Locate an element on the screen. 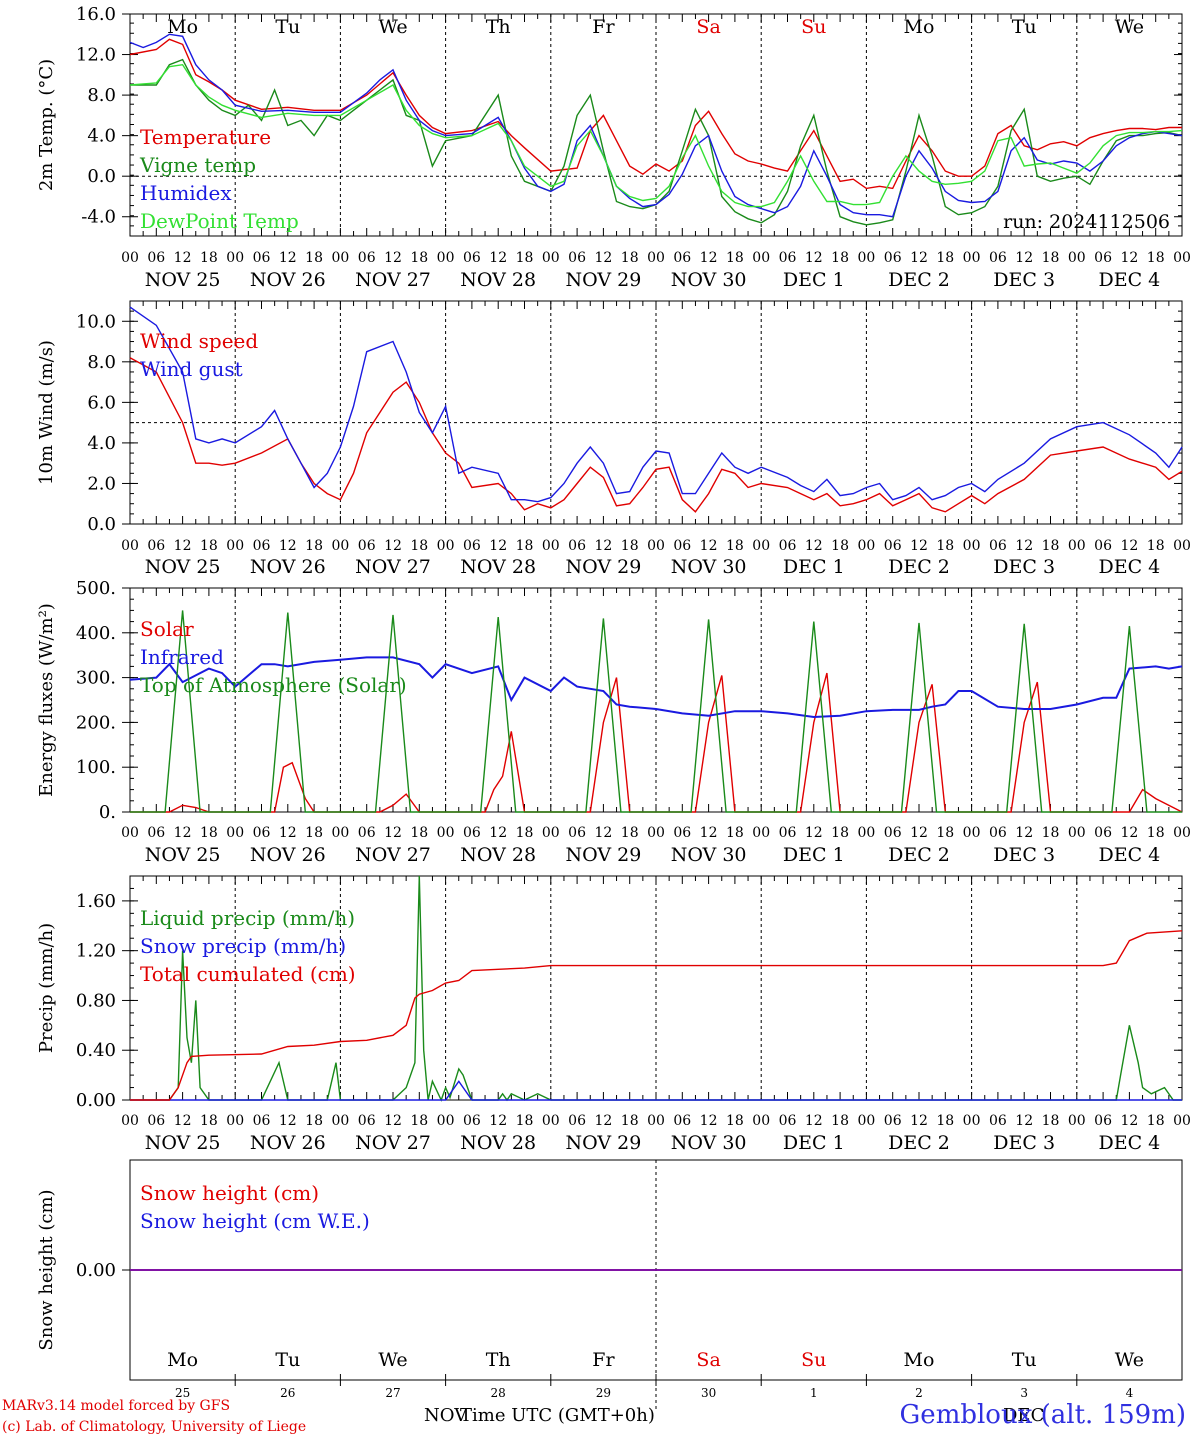  run-label: run: 2024112506 is located at coordinates (1086, 222).